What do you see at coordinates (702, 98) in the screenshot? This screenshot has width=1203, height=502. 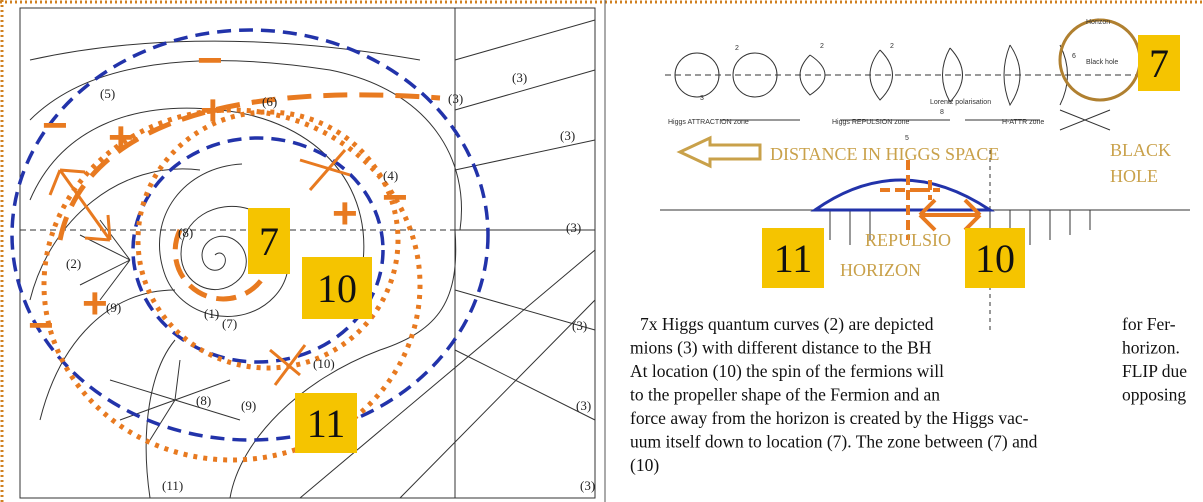 I see `small-label: 3` at bounding box center [702, 98].